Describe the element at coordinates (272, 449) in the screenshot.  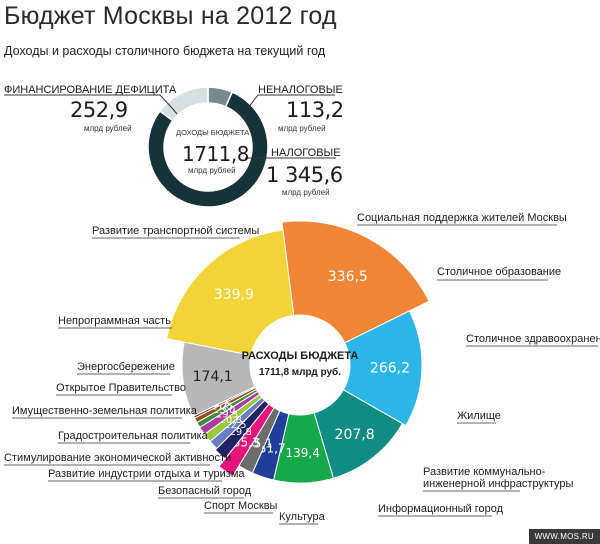
I see `expense-value-label: 51,7` at that location.